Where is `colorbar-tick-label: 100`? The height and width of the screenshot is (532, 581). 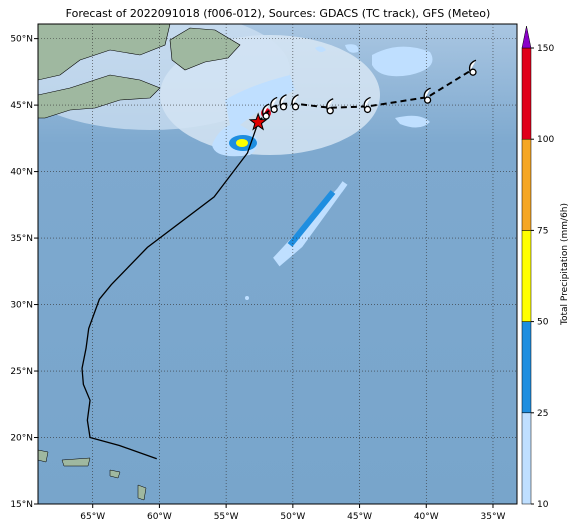 colorbar-tick-label: 100 is located at coordinates (545, 140).